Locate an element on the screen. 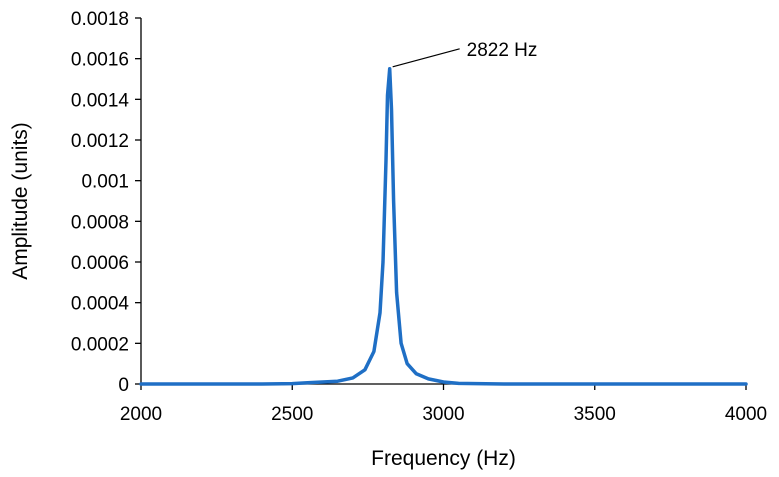  y-tick-label: 0.001 is located at coordinates (105, 182).